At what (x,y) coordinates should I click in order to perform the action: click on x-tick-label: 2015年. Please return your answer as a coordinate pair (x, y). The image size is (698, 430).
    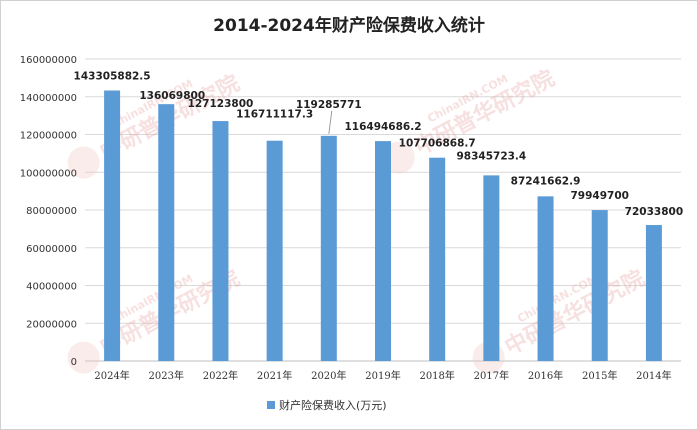
    Looking at the image, I should click on (599, 375).